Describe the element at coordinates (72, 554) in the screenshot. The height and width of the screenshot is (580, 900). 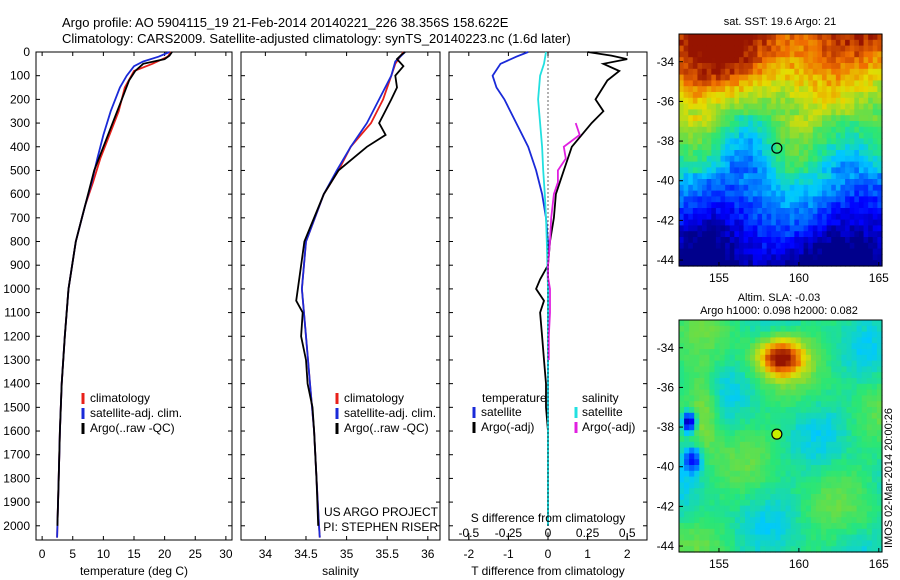
I see `temperature-xtick-label: 5` at that location.